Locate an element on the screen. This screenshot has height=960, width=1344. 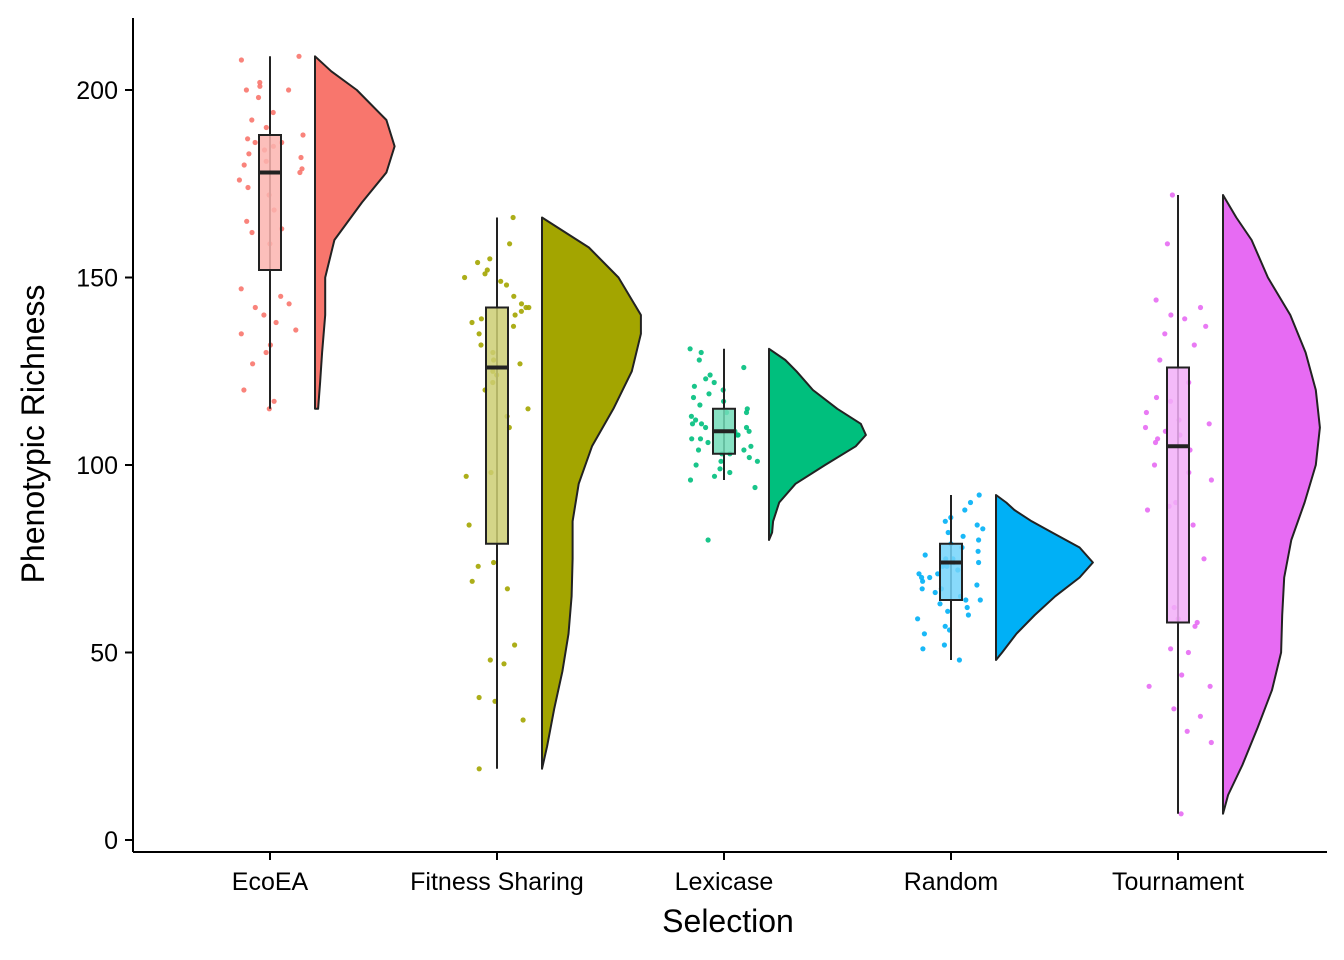
group-tournament is located at coordinates (1231, 504).